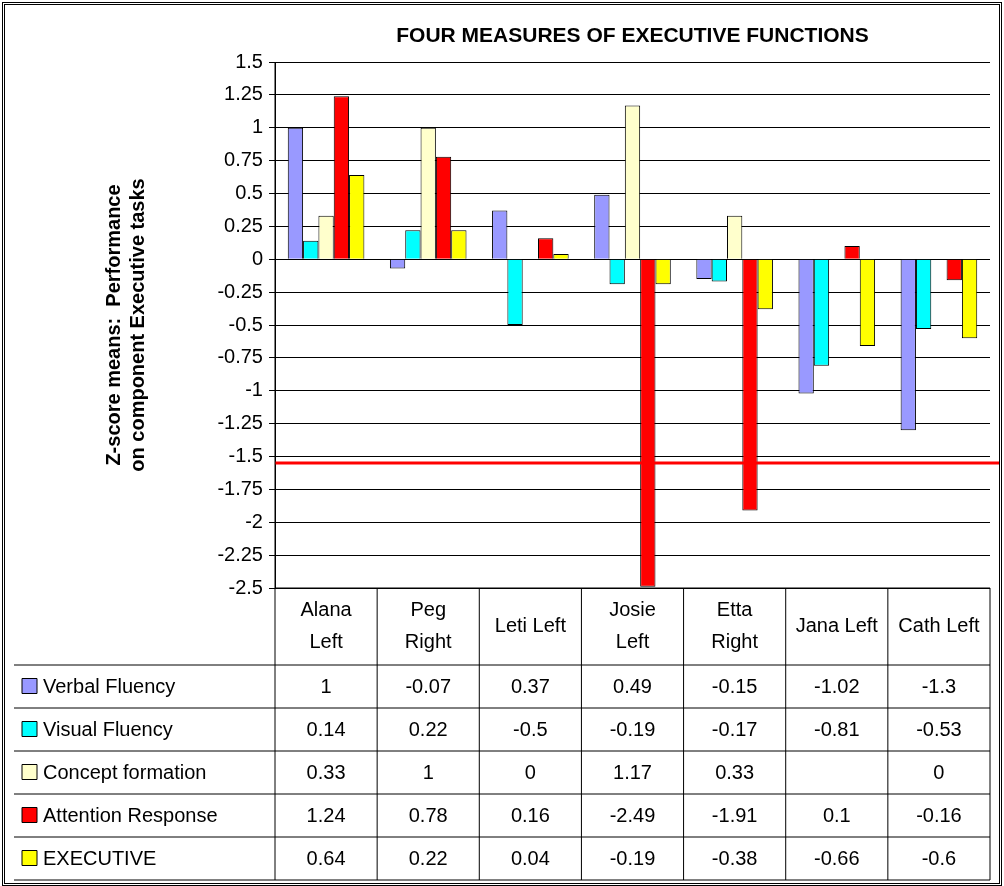  I want to click on data-label: -2.49, so click(632, 815).